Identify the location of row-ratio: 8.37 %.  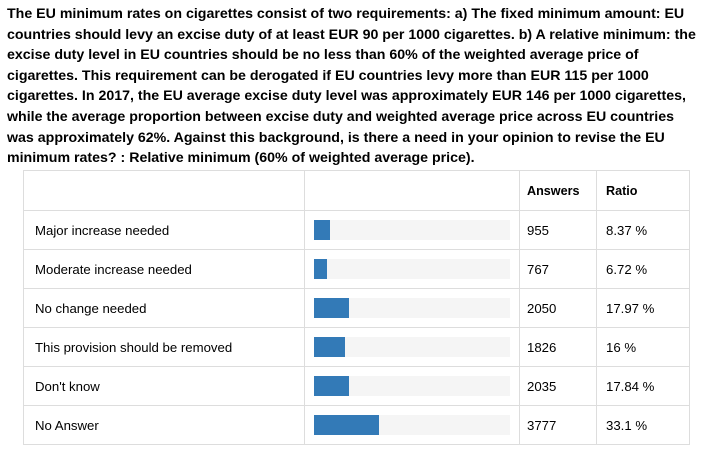
(643, 230).